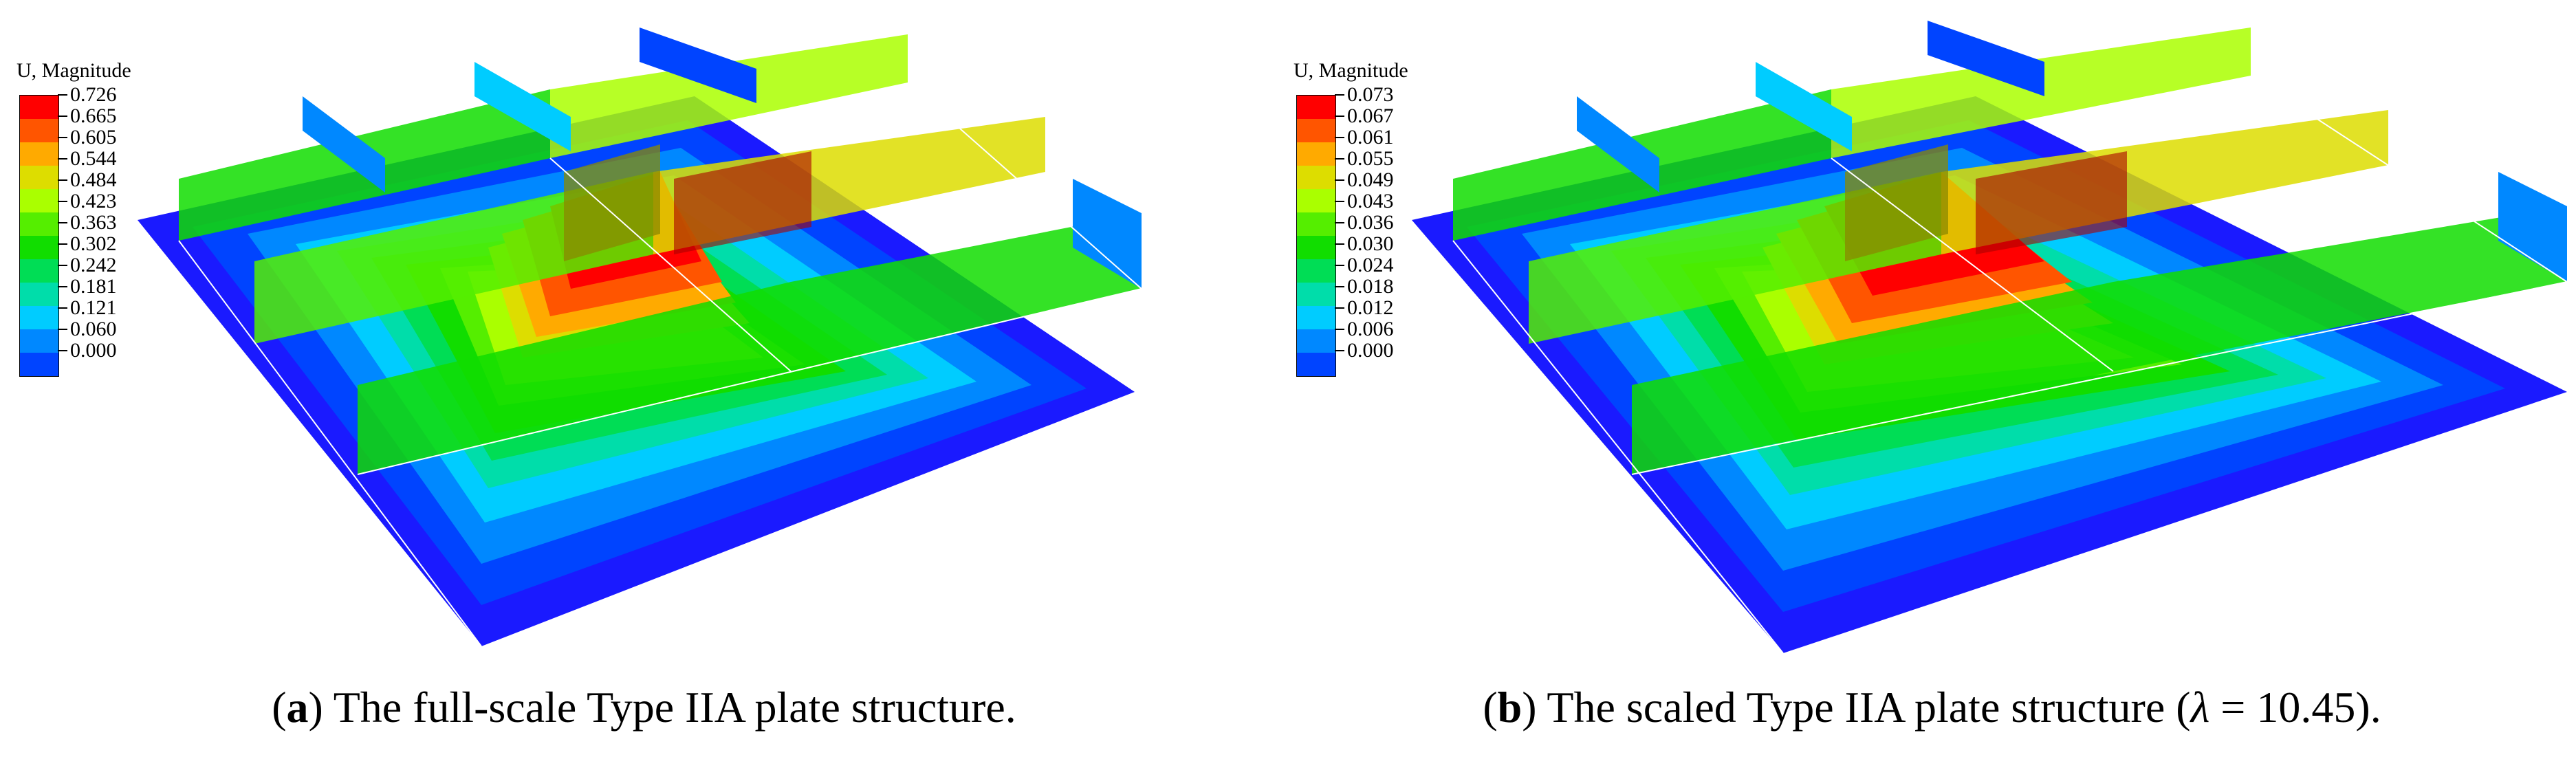  Describe the element at coordinates (87, 158) in the screenshot. I see `legend-tick: 0.544` at that location.